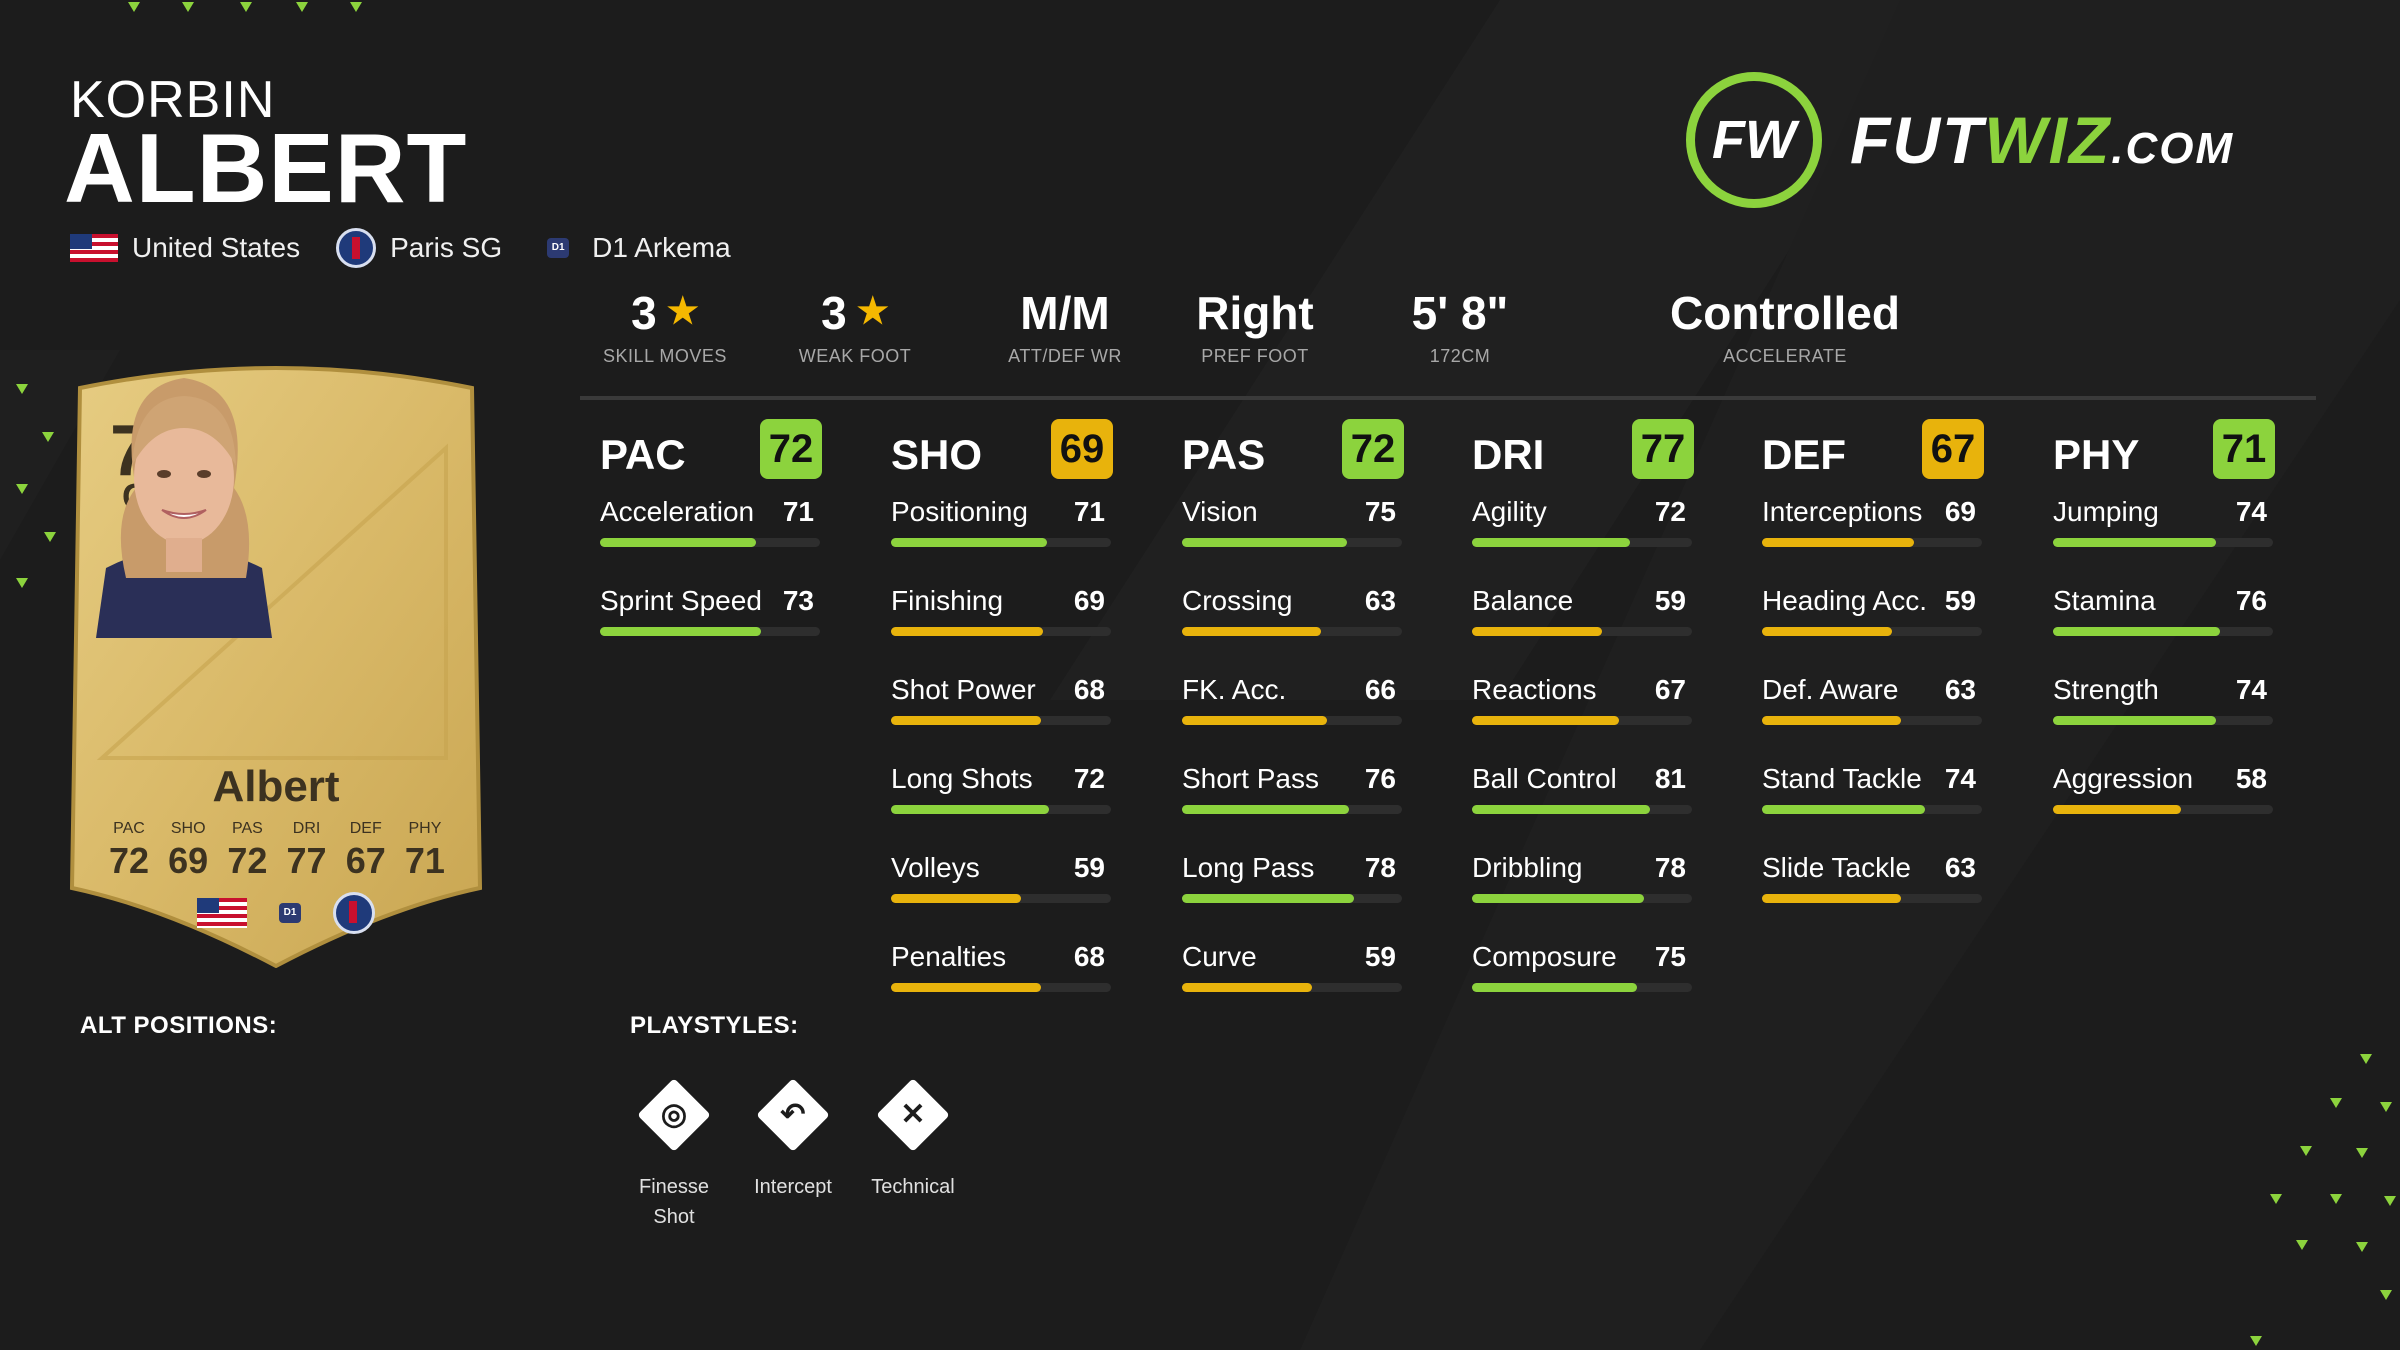 This screenshot has height=1350, width=2400. Describe the element at coordinates (1065, 326) in the screenshot. I see `info-work-rate: M/M ATT/DEF WR` at that location.